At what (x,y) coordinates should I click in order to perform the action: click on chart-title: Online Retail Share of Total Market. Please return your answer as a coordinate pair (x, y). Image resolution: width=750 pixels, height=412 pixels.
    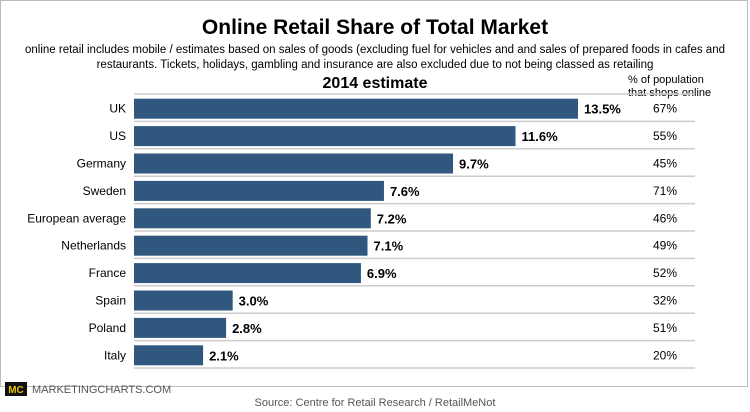
    Looking at the image, I should click on (375, 27).